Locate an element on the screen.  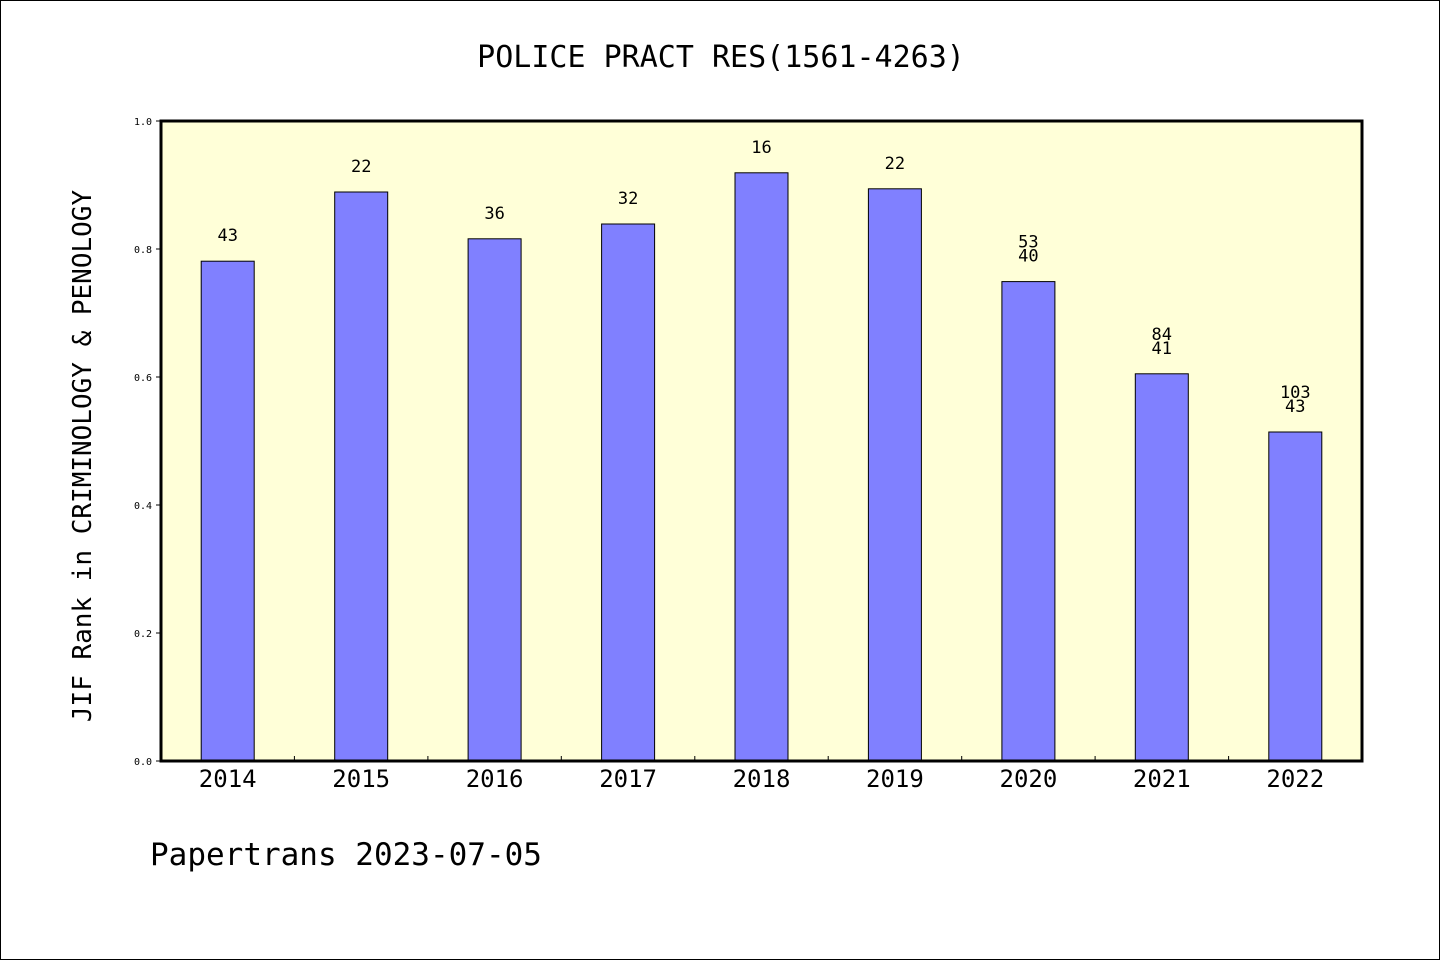
bar-label-2021-2: 41 is located at coordinates (1162, 349).